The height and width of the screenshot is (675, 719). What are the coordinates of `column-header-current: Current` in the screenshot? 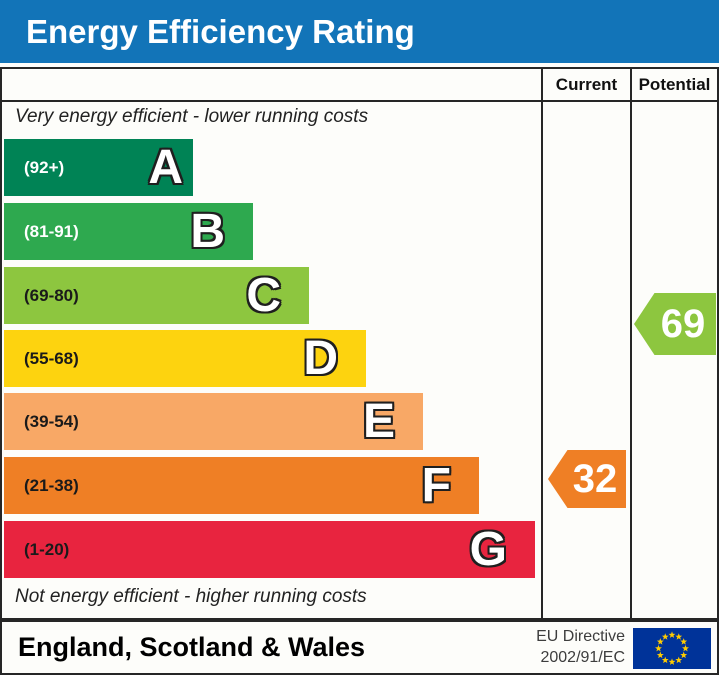 It's located at (586, 84).